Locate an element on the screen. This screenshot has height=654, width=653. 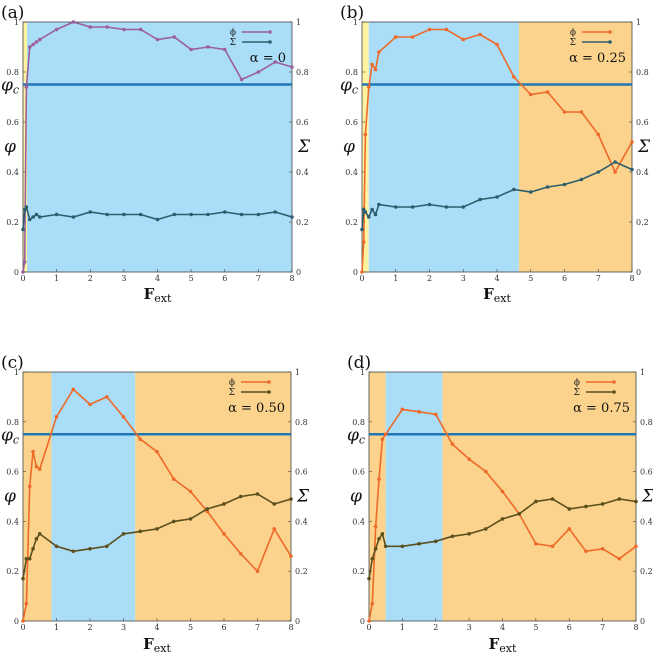
alpha-label: α = 0 is located at coordinates (268, 58).